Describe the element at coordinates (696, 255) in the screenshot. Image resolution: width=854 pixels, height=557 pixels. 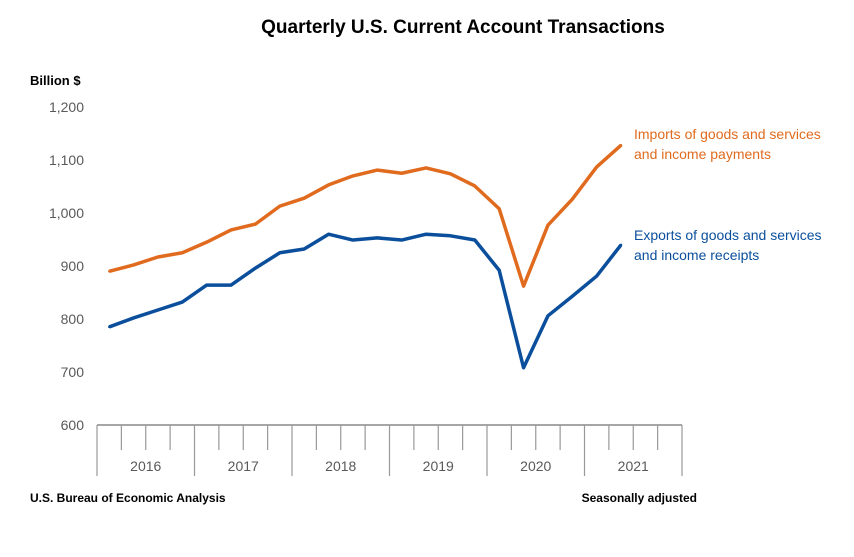
I see `exports-label-line2: and income receipts` at that location.